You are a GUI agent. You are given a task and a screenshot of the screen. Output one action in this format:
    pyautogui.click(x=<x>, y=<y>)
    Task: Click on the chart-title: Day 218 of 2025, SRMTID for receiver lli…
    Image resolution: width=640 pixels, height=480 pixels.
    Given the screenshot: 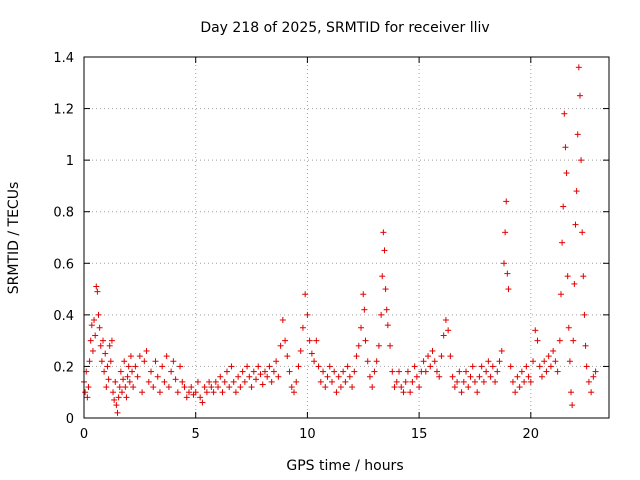 What is the action you would take?
    pyautogui.click(x=344, y=28)
    